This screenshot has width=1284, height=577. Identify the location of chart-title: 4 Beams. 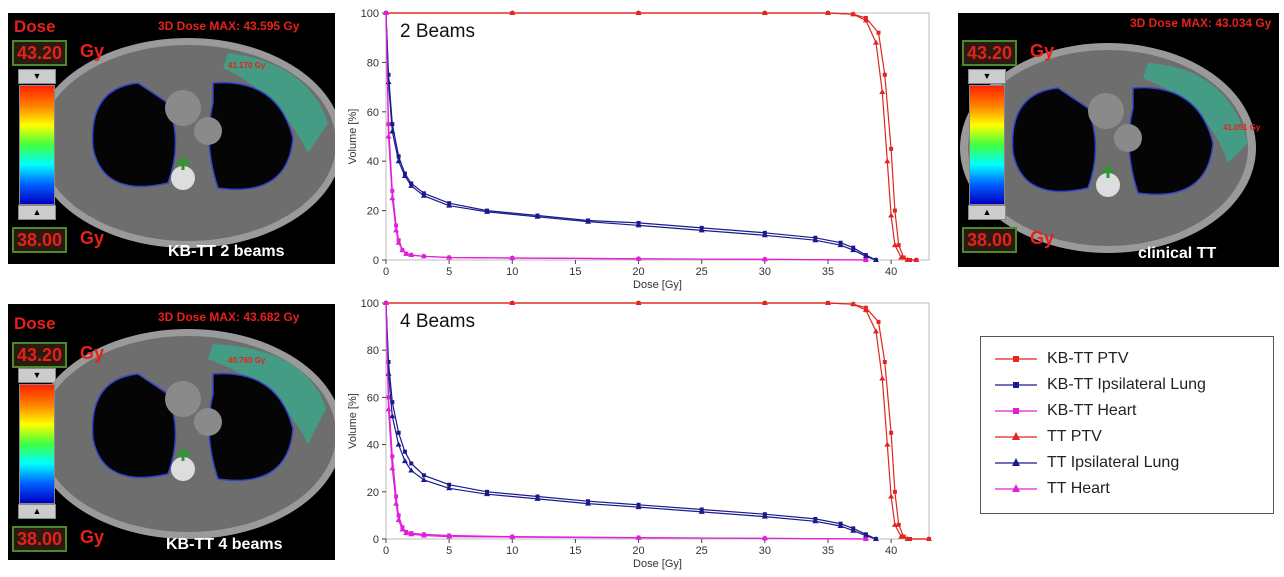
(437, 321).